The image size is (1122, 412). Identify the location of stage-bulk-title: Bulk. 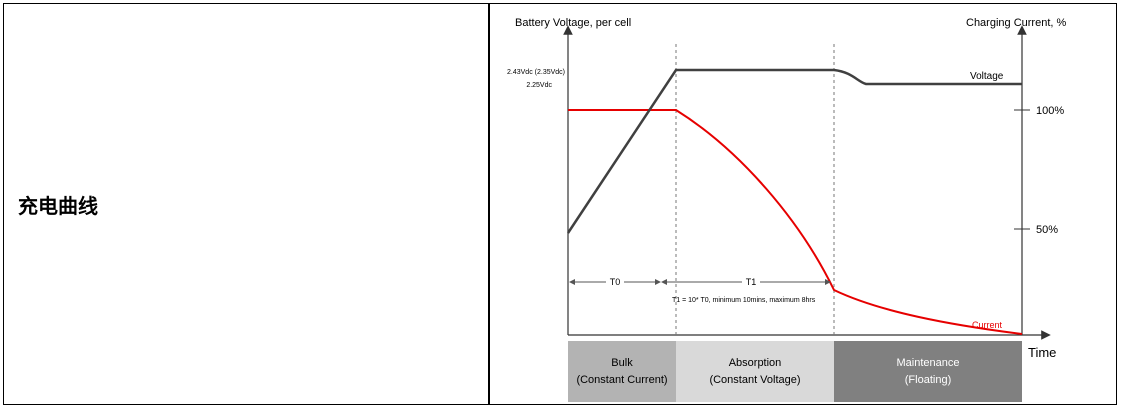
(622, 363).